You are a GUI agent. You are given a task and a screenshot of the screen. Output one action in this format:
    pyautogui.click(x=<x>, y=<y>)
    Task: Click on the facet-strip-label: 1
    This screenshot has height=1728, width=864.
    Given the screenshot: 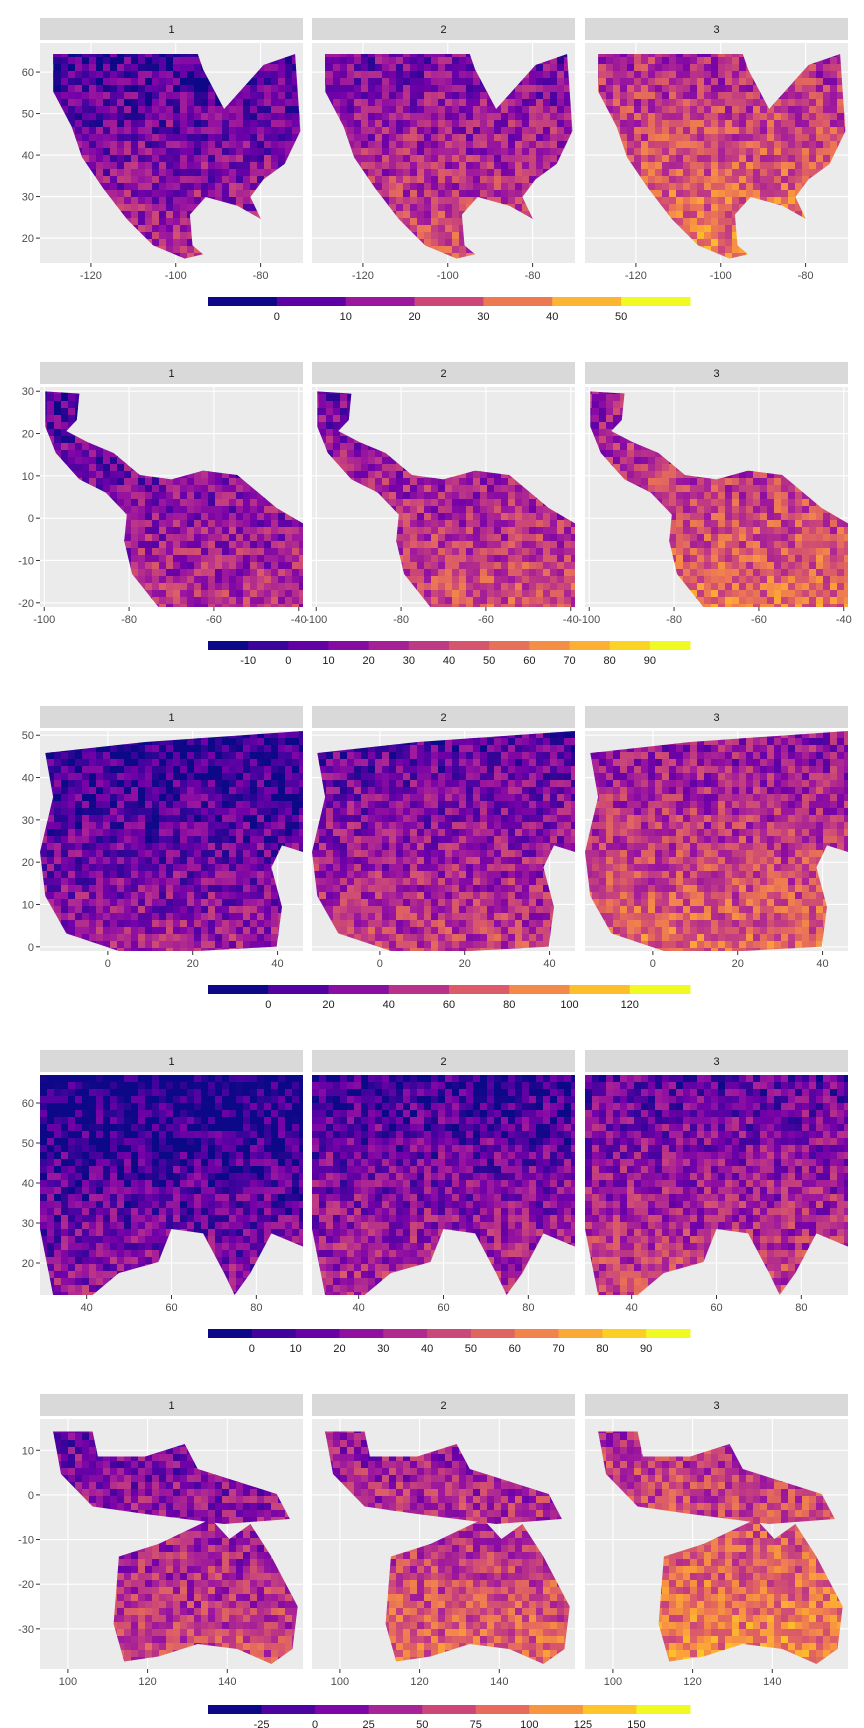 What is the action you would take?
    pyautogui.click(x=171, y=30)
    